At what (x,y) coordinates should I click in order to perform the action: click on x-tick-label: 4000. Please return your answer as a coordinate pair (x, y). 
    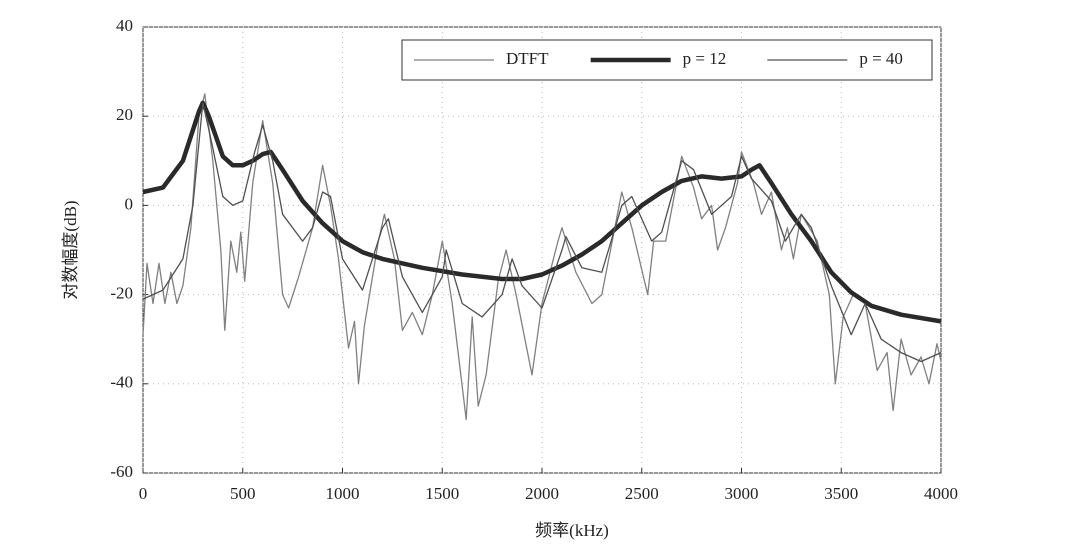
    Looking at the image, I should click on (941, 493).